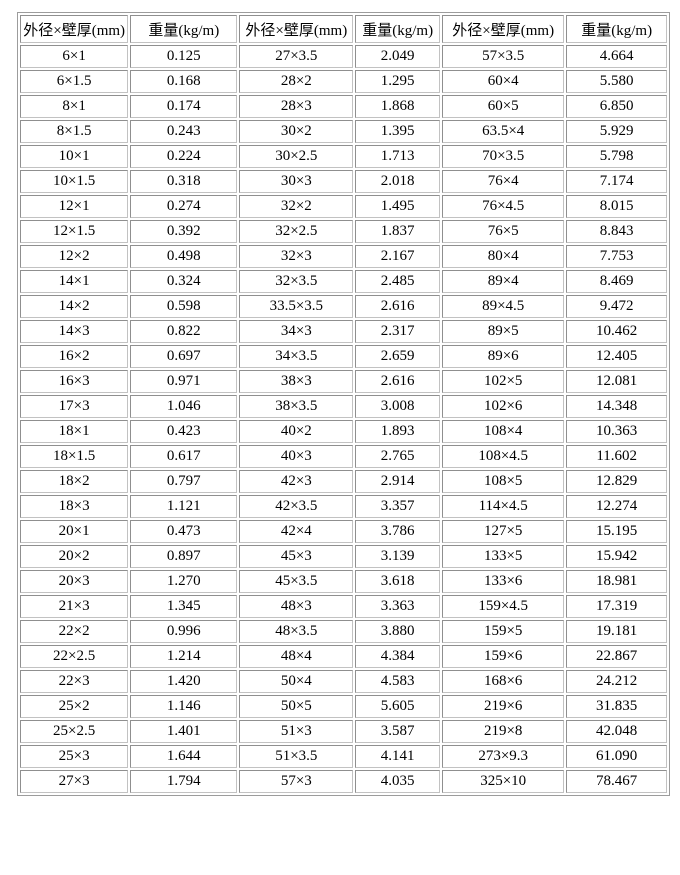  I want to click on size-cell: 133×5, so click(503, 556).